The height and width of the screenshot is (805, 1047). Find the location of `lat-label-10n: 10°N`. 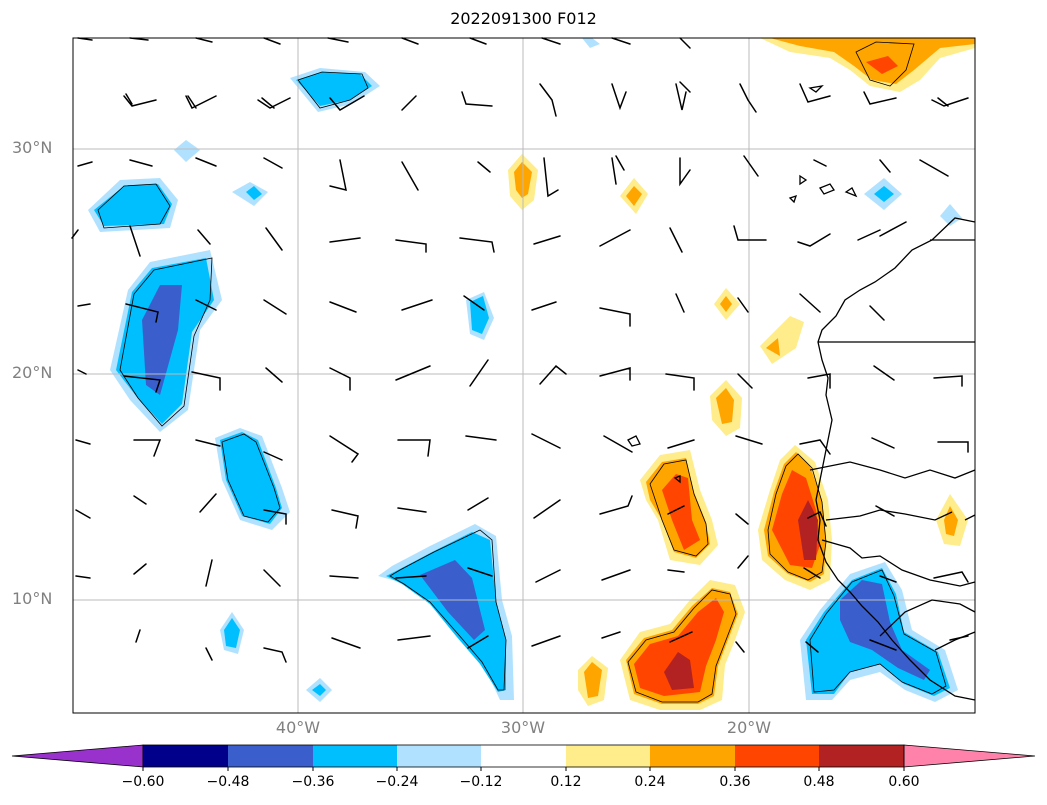

lat-label-10n: 10°N is located at coordinates (32, 598).